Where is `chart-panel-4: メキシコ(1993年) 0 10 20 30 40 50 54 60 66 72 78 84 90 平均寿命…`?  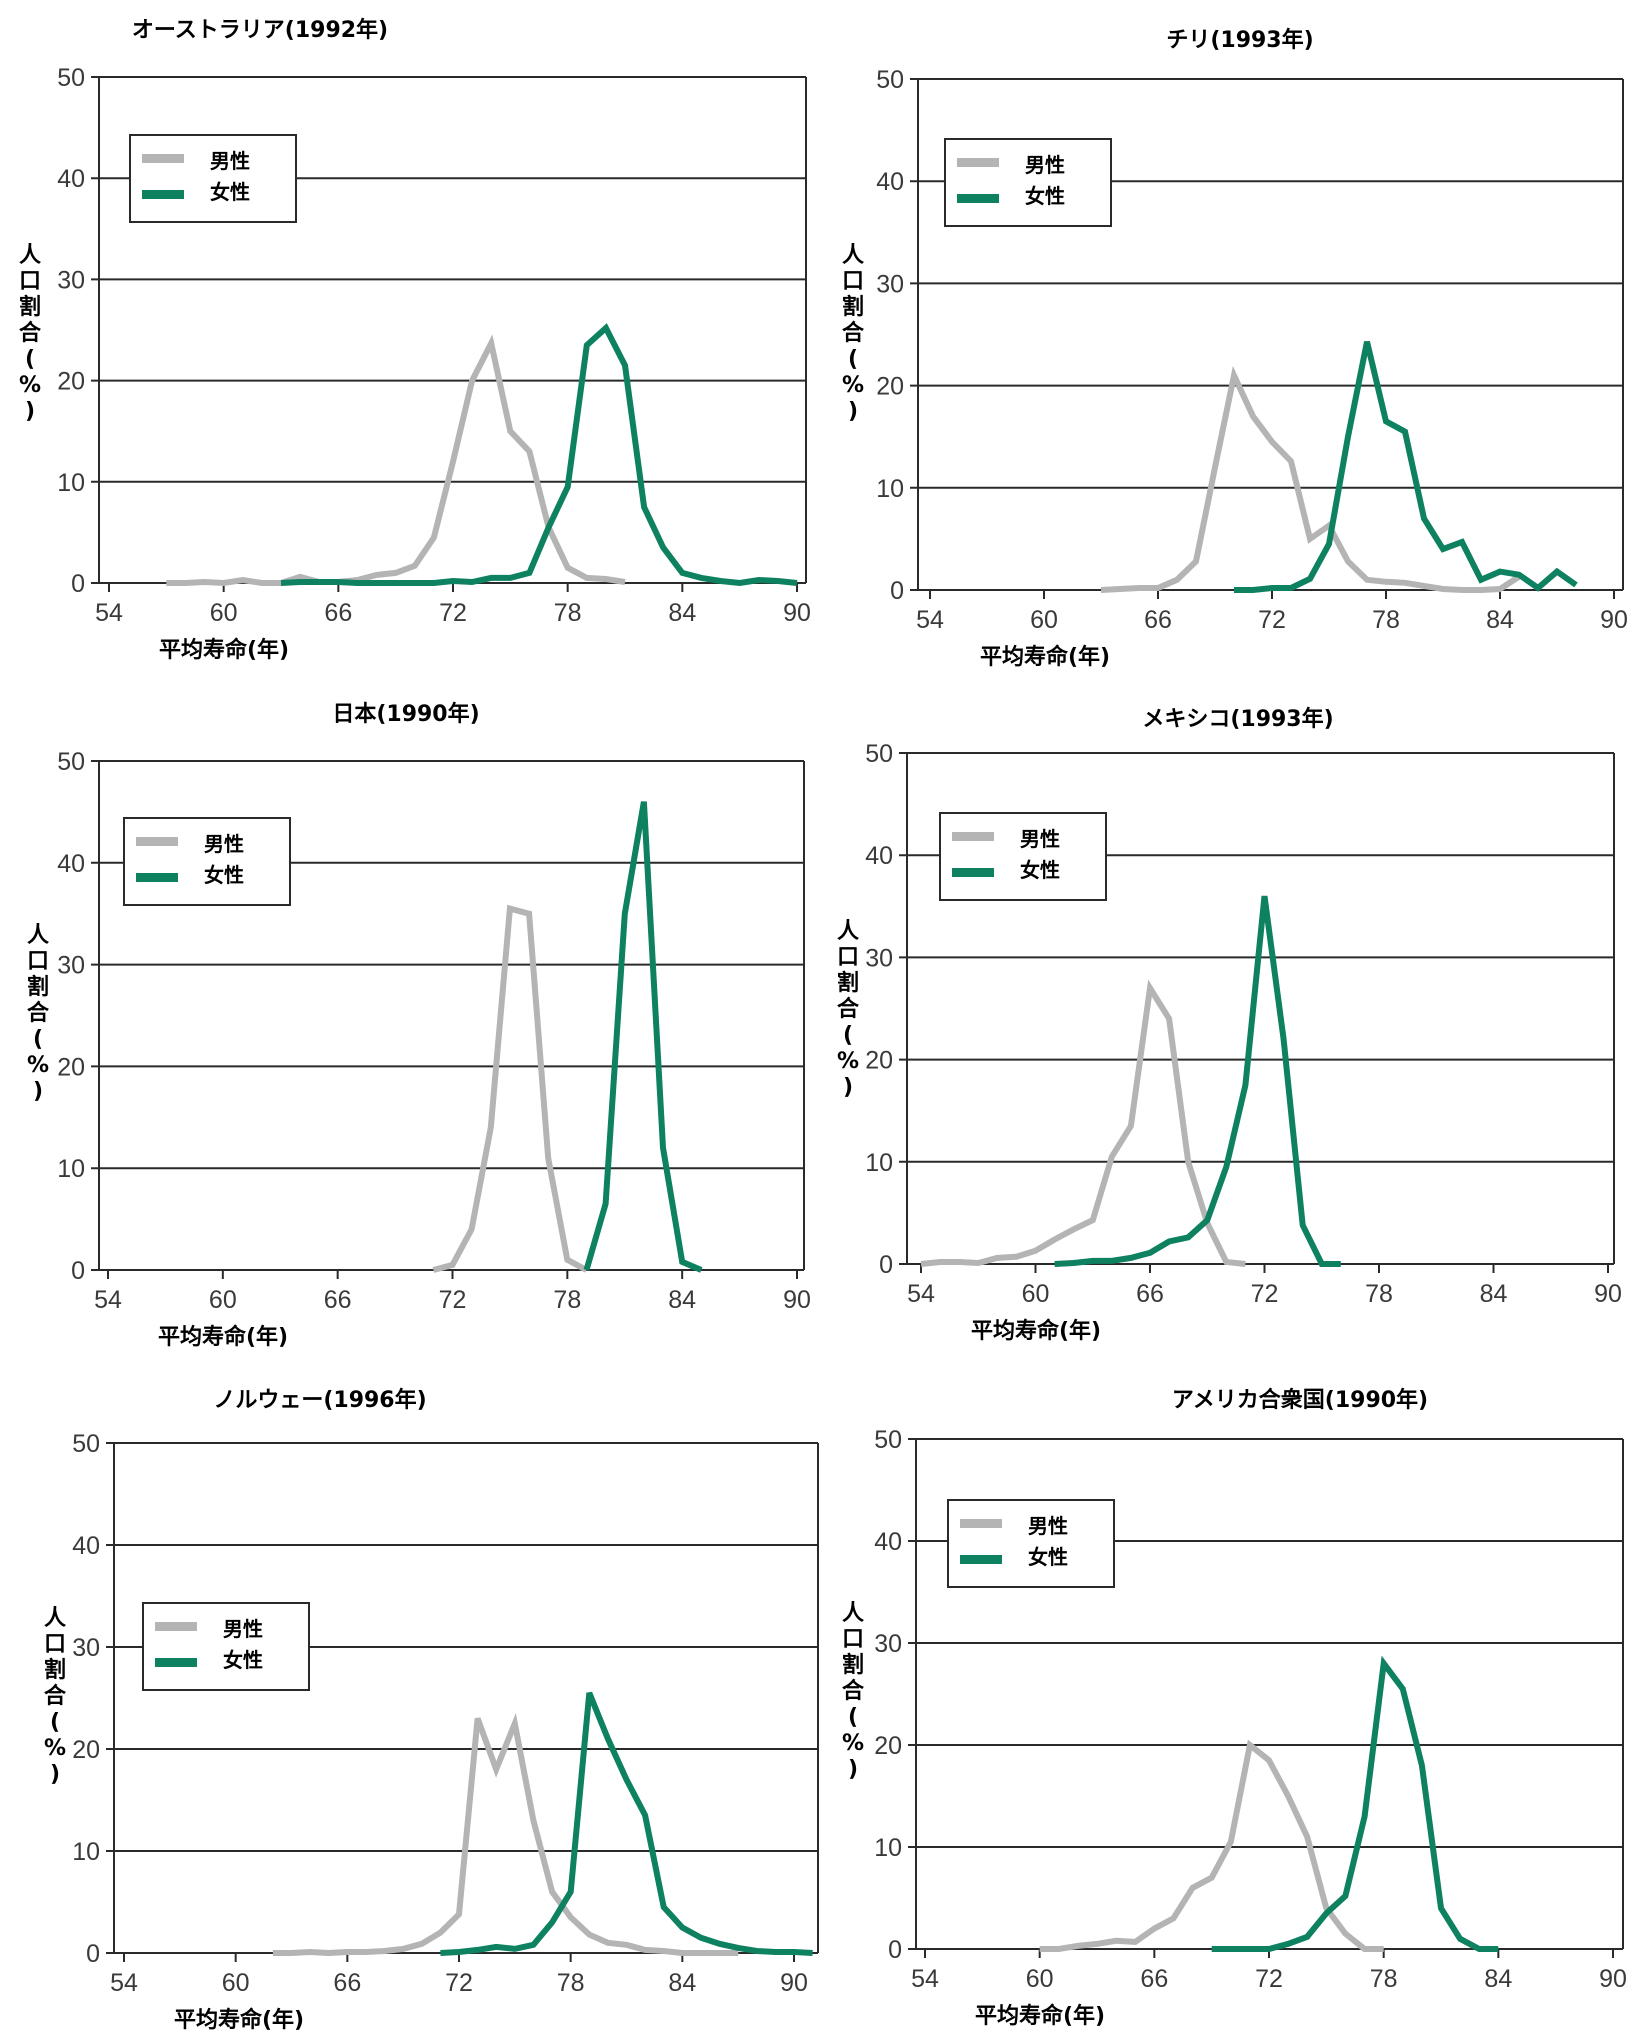 chart-panel-4: メキシコ(1993年) 0 10 20 30 40 50 54 60 66 72 78 84 90 平均寿命… is located at coordinates (1229, 1025).